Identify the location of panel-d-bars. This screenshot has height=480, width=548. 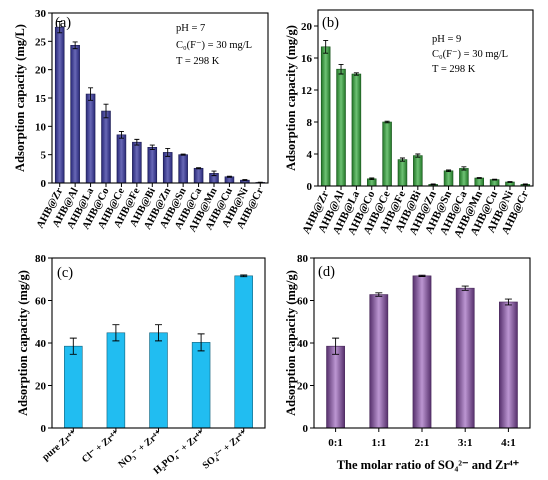
(422, 351).